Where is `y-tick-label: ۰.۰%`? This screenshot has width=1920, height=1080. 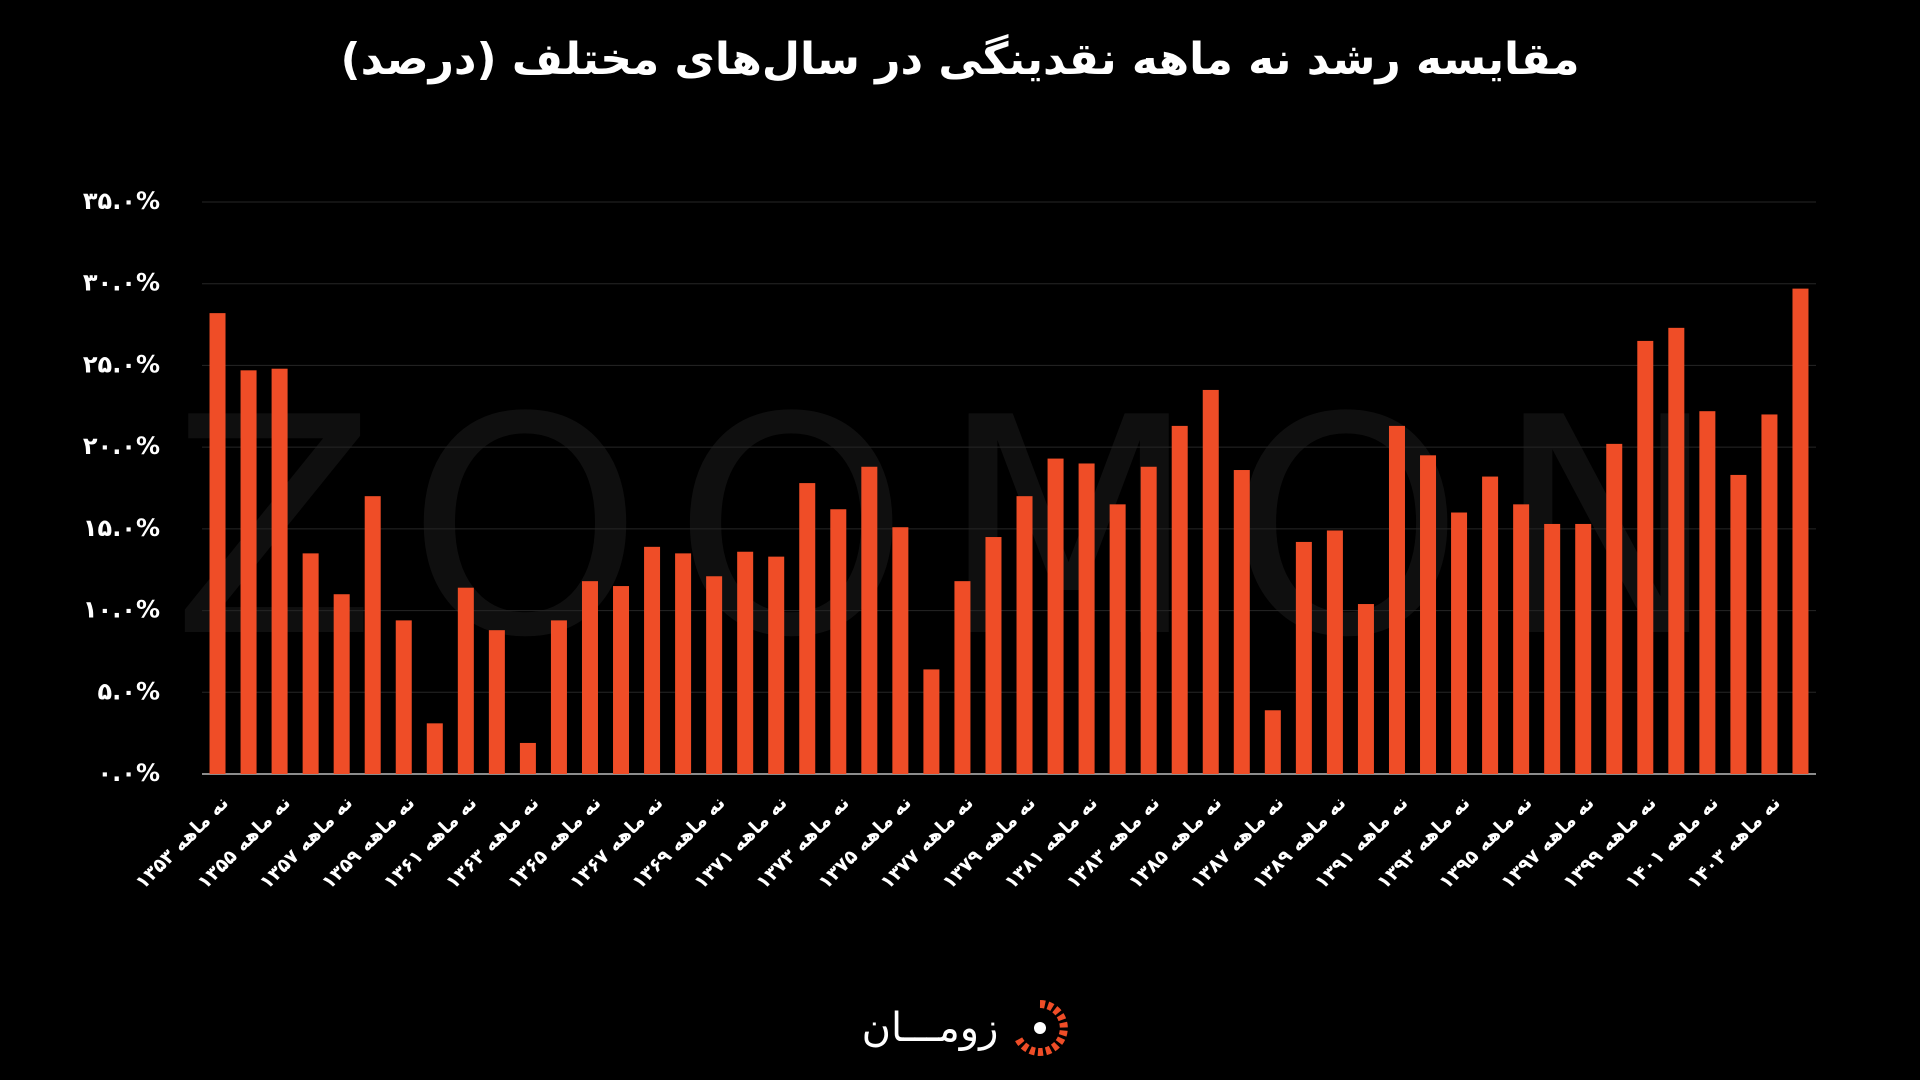 y-tick-label: ۰.۰% is located at coordinates (129, 773).